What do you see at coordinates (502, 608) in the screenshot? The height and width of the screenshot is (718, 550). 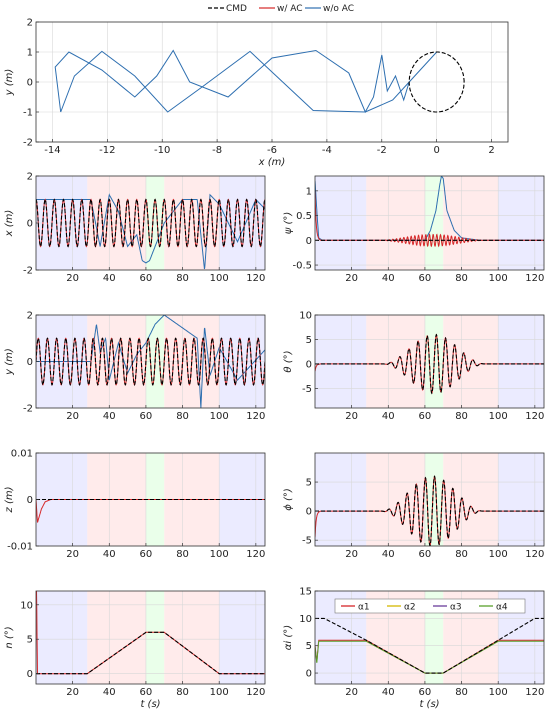 I see `alpha-legend-label: α4` at bounding box center [502, 608].